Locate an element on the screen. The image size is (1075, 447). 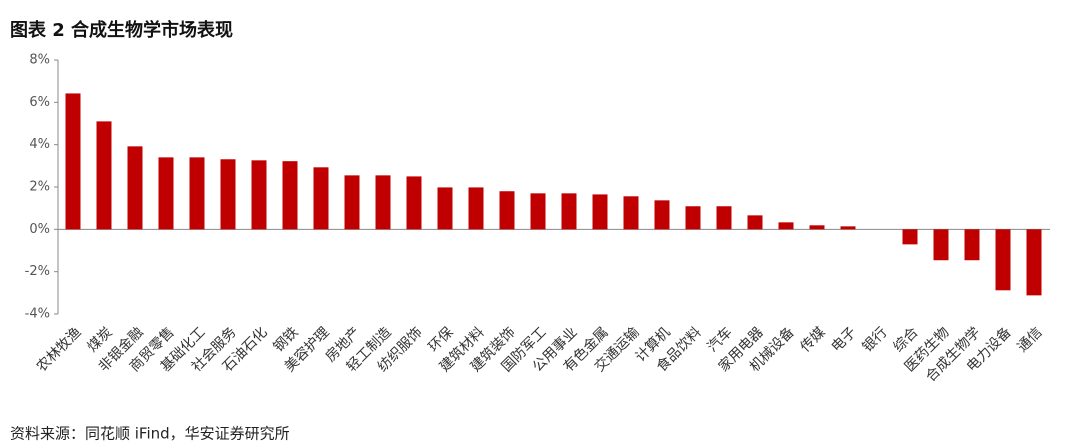
y-tick-label: 8% is located at coordinates (39, 60).